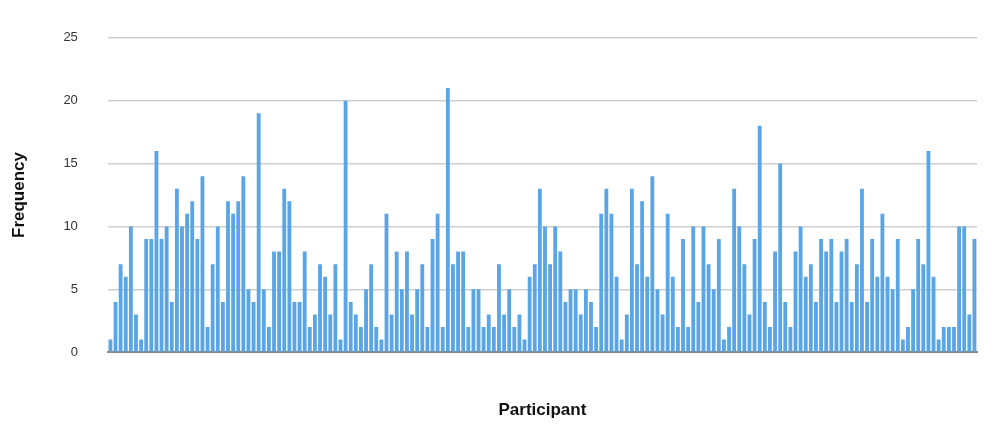  Describe the element at coordinates (74, 288) in the screenshot. I see `y-tick-label: 5` at that location.